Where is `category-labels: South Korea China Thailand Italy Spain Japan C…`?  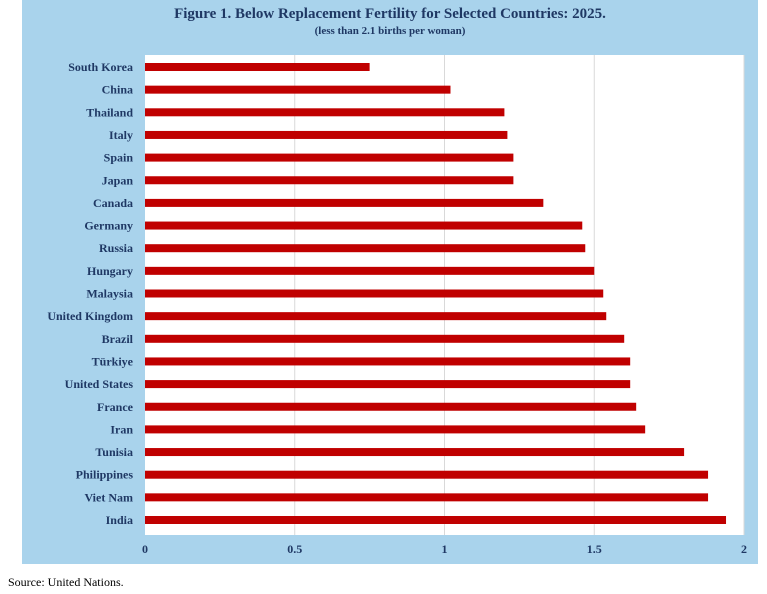 category-labels: South Korea China Thailand Italy Spain Japan C… is located at coordinates (90, 293).